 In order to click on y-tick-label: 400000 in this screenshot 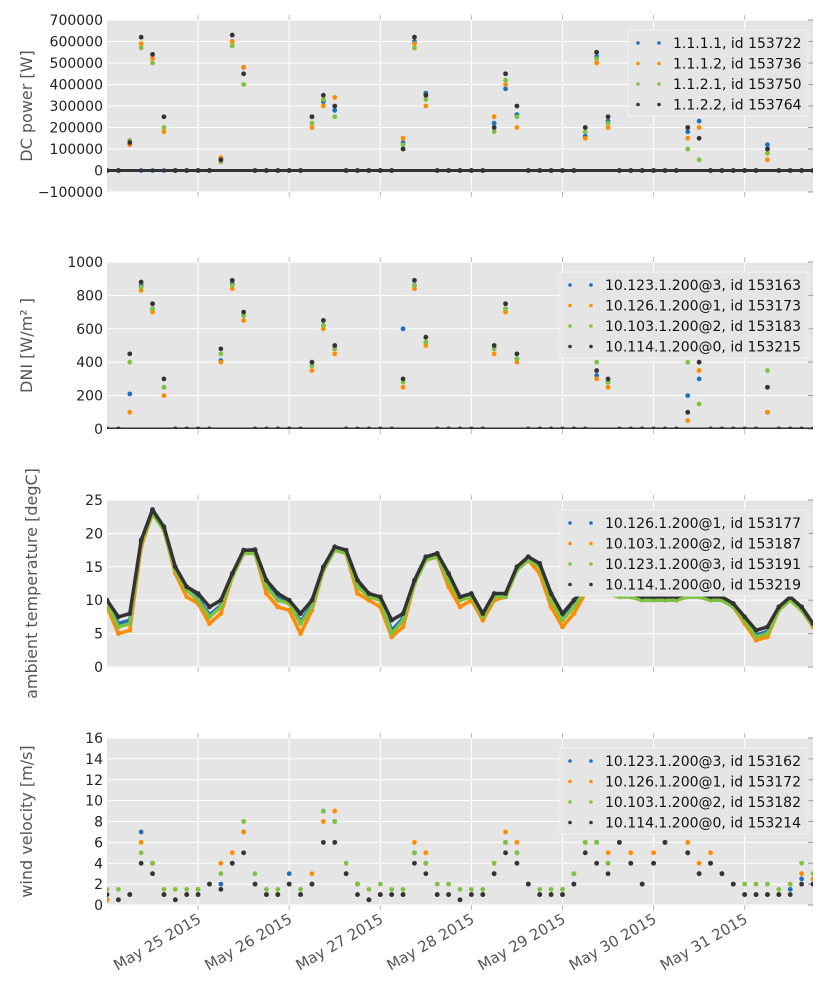, I will do `click(76, 86)`.